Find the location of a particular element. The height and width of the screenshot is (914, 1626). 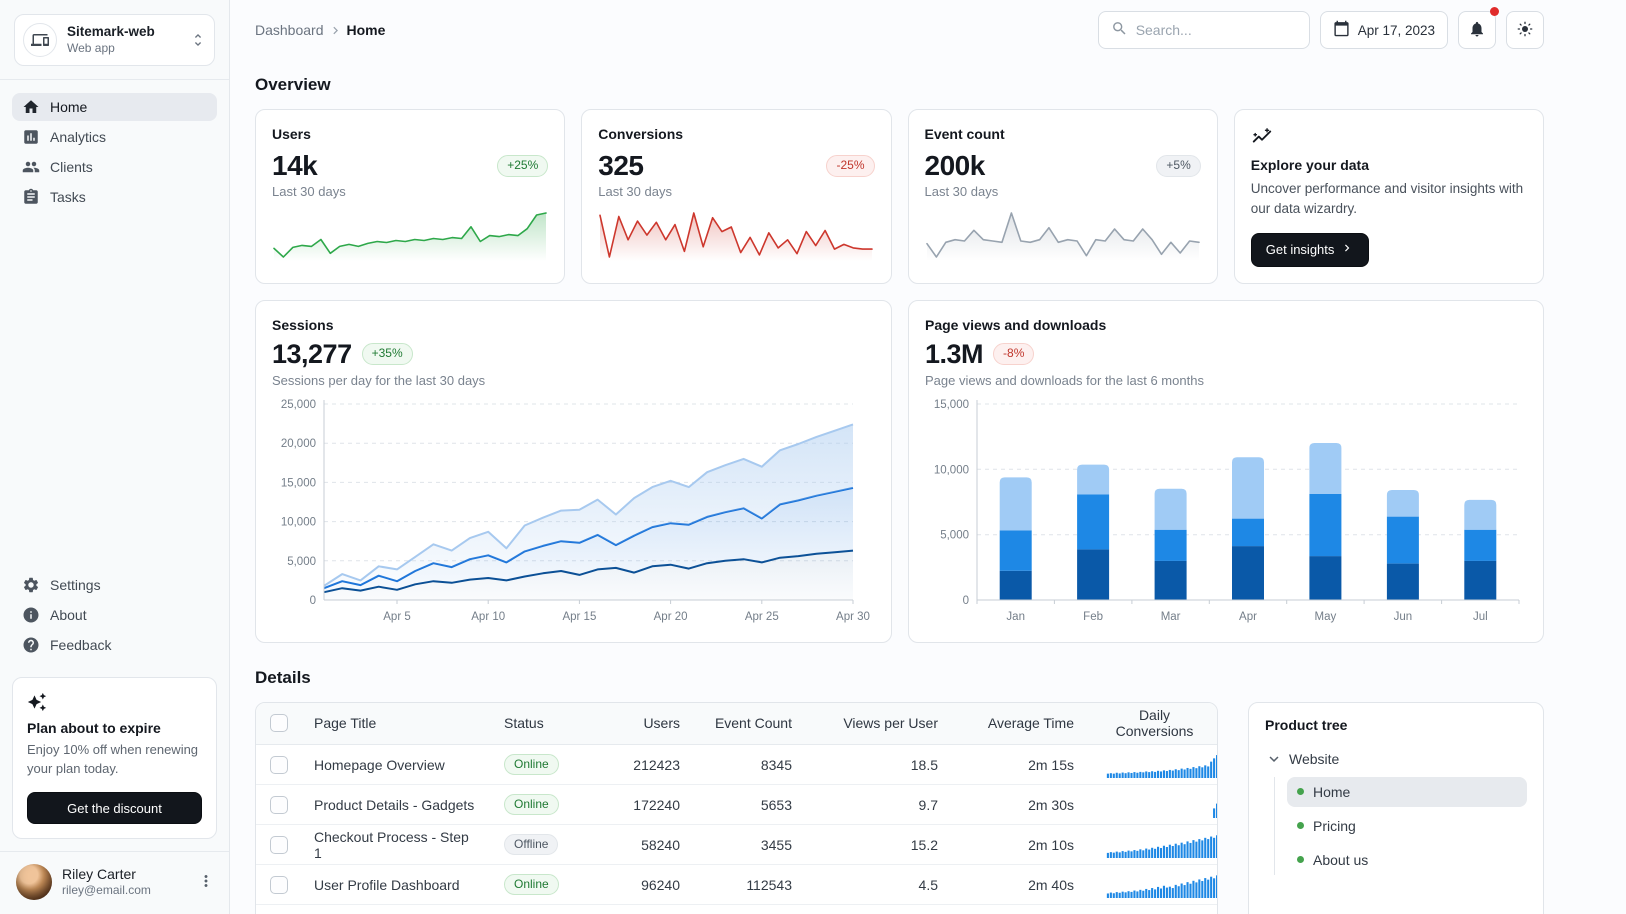

theme-toggle-button is located at coordinates (1525, 30).